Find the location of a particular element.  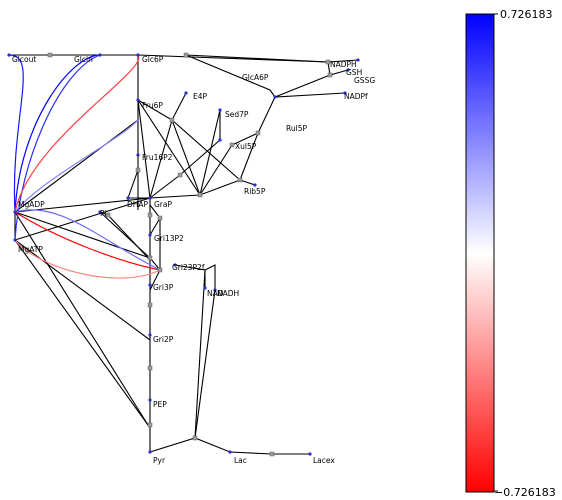

label-mgatp: MgATP is located at coordinates (30, 249).